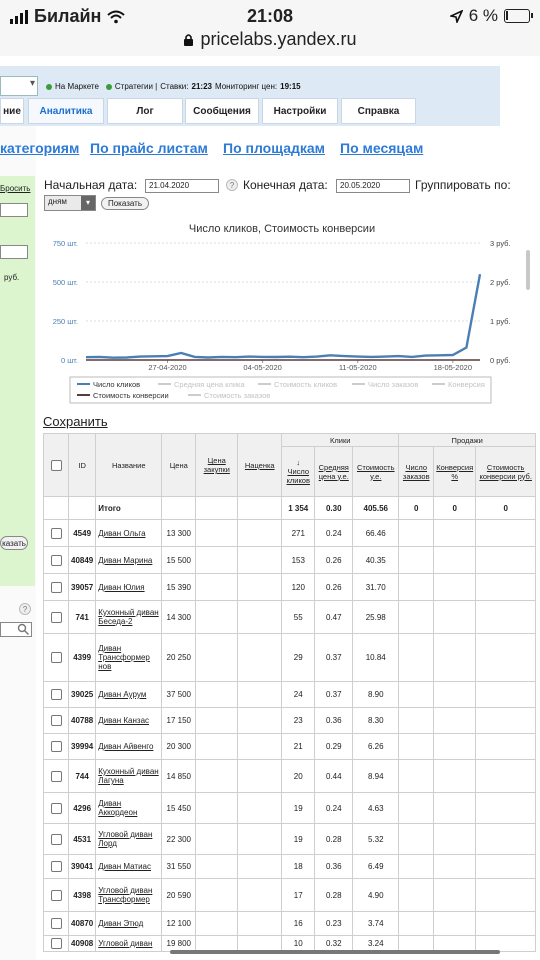 This screenshot has height=960, width=540. Describe the element at coordinates (260, 465) in the screenshot. I see `header-markup: Наценка` at that location.